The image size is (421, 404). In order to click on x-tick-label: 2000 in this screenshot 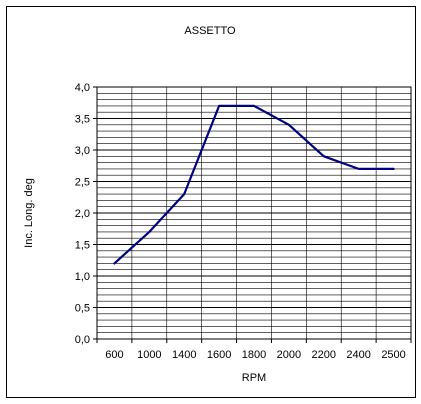, I will do `click(289, 355)`.